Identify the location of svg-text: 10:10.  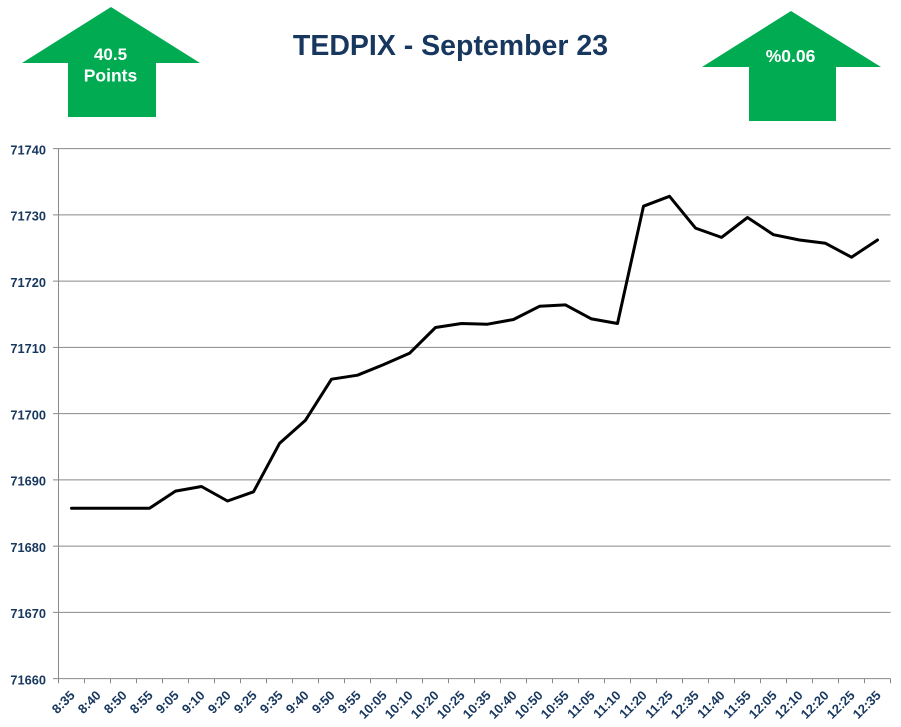
(399, 705).